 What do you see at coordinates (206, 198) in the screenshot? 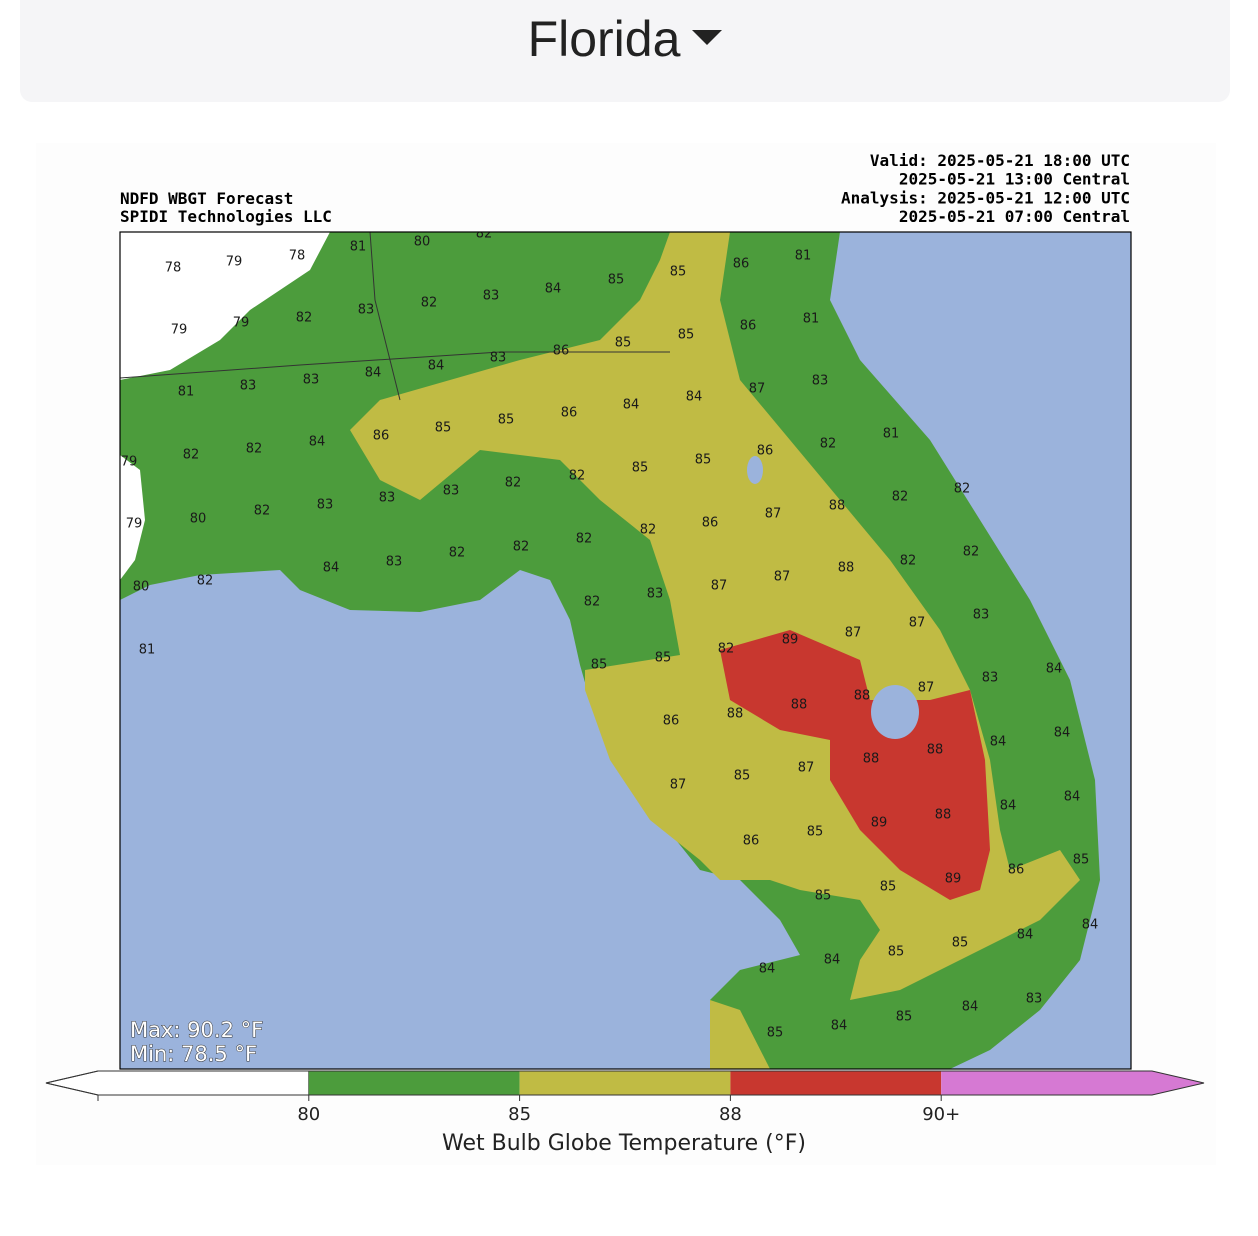
I see `map-title: NDFD WBGT Forecast` at bounding box center [206, 198].